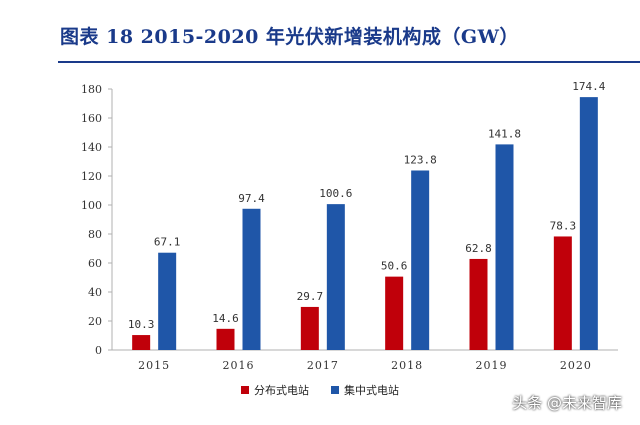 The image size is (640, 425). What do you see at coordinates (310, 296) in the screenshot?
I see `data-label-distributed: 29.7` at bounding box center [310, 296].